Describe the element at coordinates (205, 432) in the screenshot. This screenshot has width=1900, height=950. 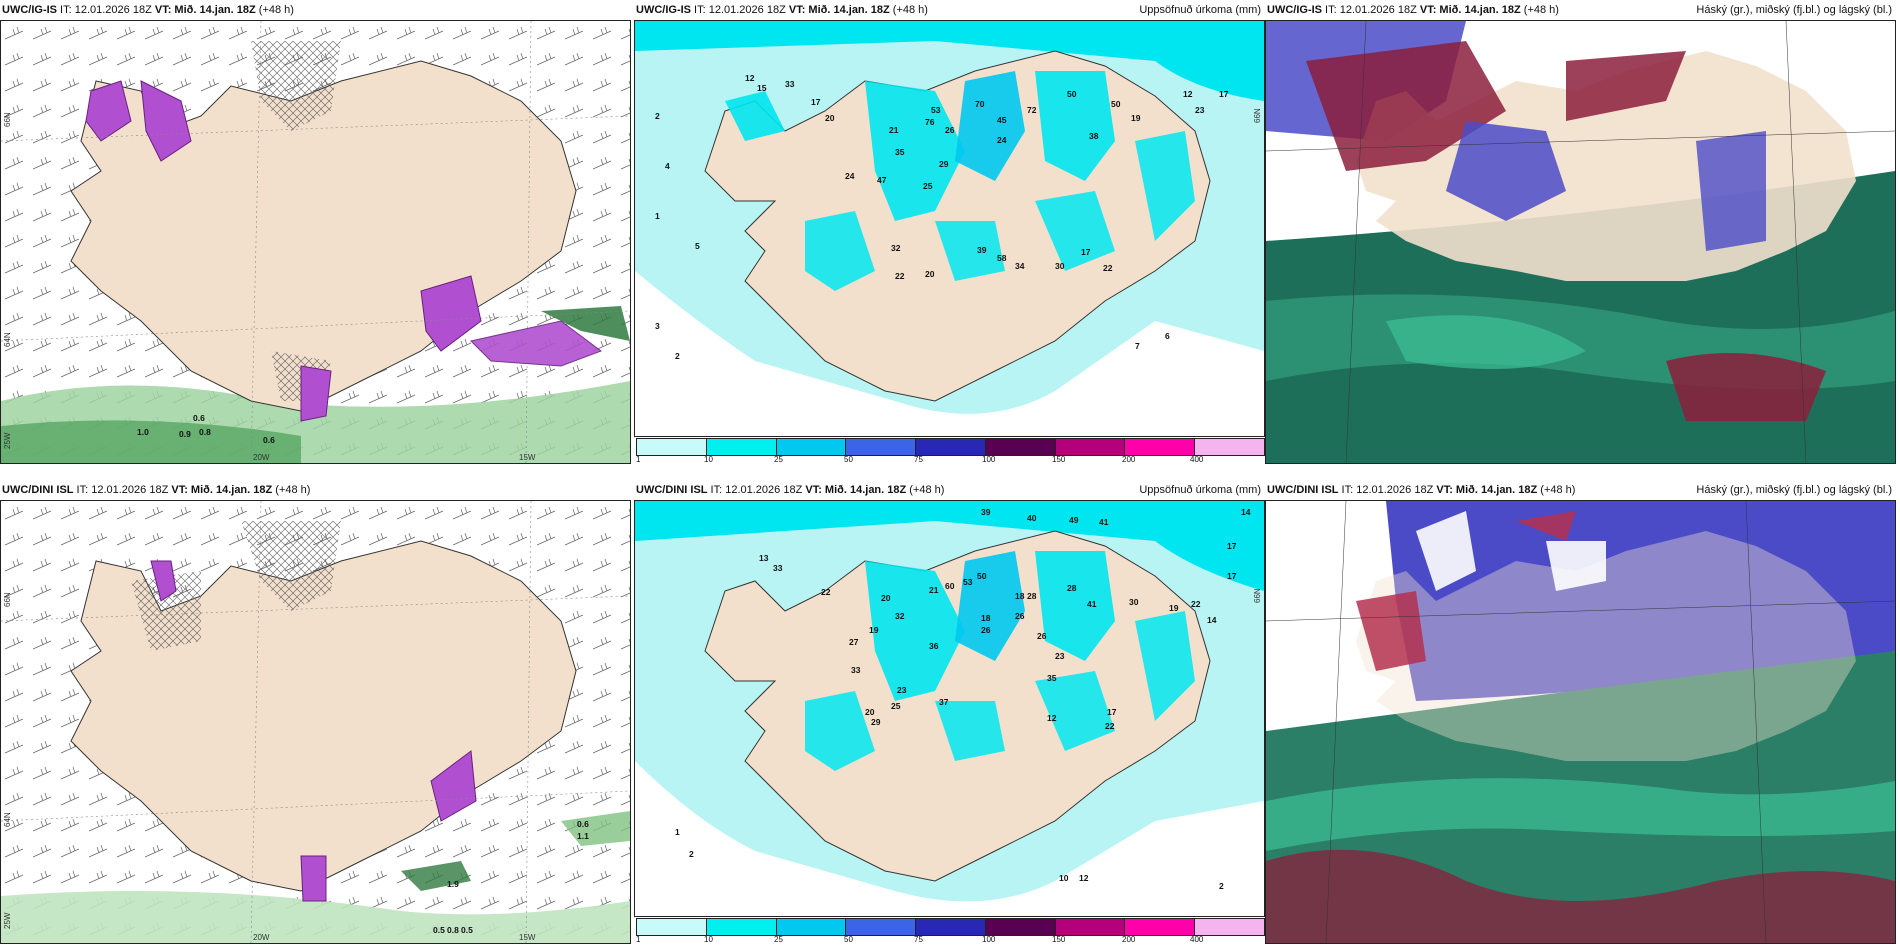
I see `value-label: 0.8` at that location.